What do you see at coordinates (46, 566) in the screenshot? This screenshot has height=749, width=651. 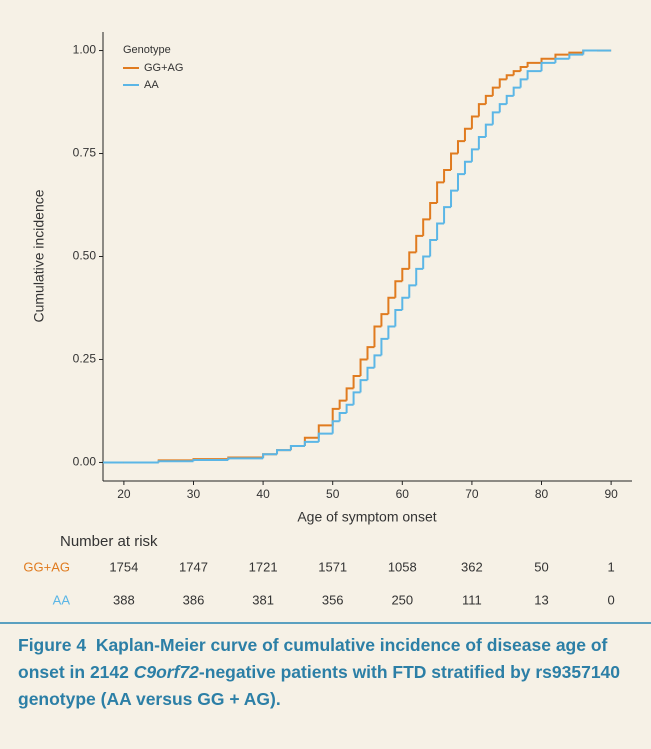 I see `risk-row-label: GG+AG` at bounding box center [46, 566].